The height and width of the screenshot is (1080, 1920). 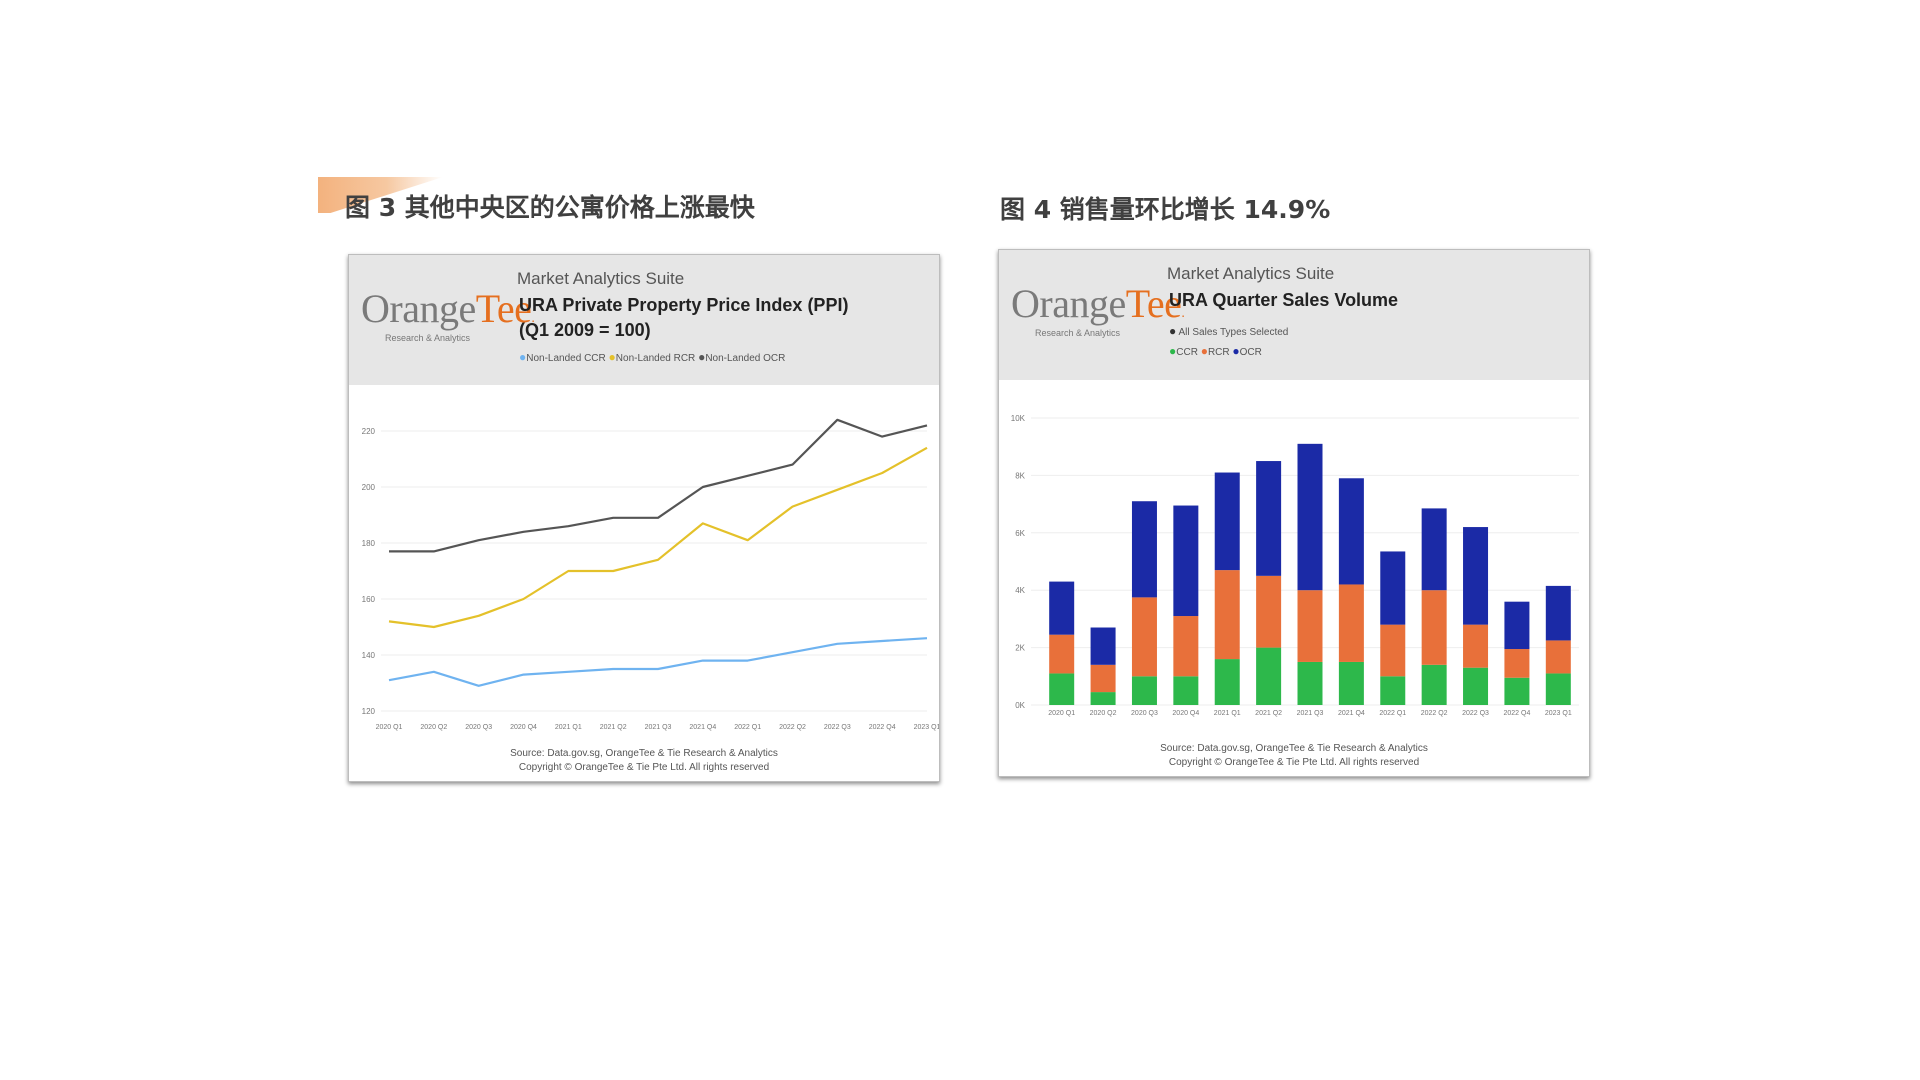 What do you see at coordinates (369, 431) in the screenshot?
I see `y-tick-label: 220` at bounding box center [369, 431].